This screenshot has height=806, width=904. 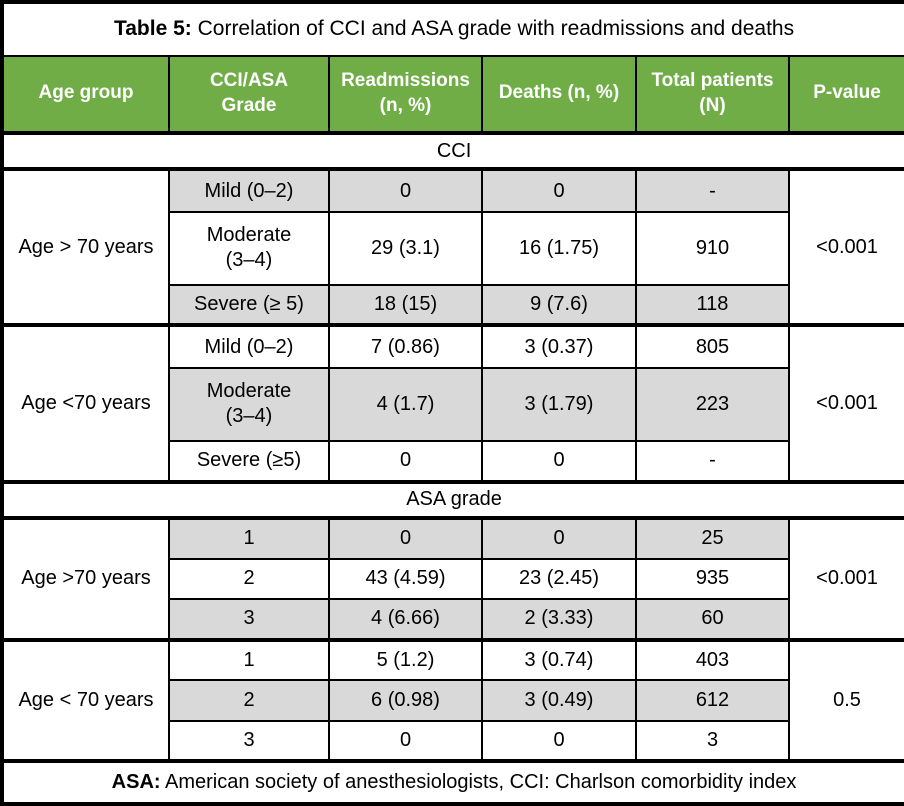 What do you see at coordinates (405, 579) in the screenshot?
I see `readmissions-cell: 43 (4.59)` at bounding box center [405, 579].